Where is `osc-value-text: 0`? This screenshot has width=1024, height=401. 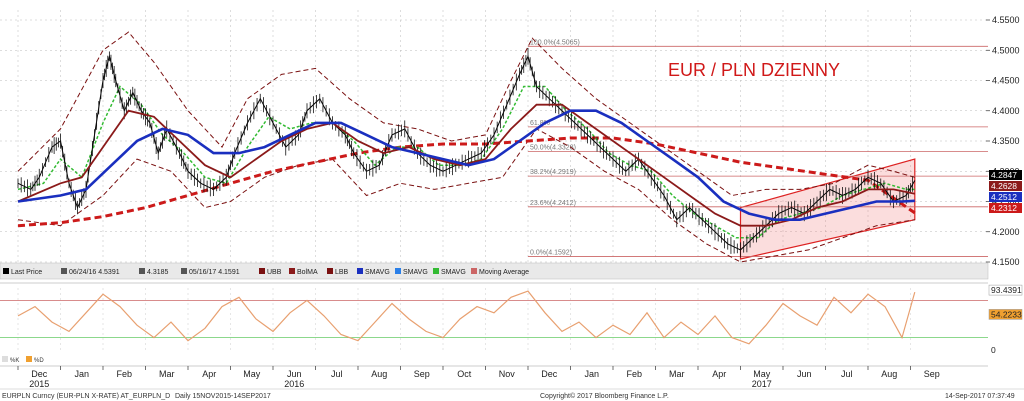
osc-value-text: 0 is located at coordinates (993, 350).